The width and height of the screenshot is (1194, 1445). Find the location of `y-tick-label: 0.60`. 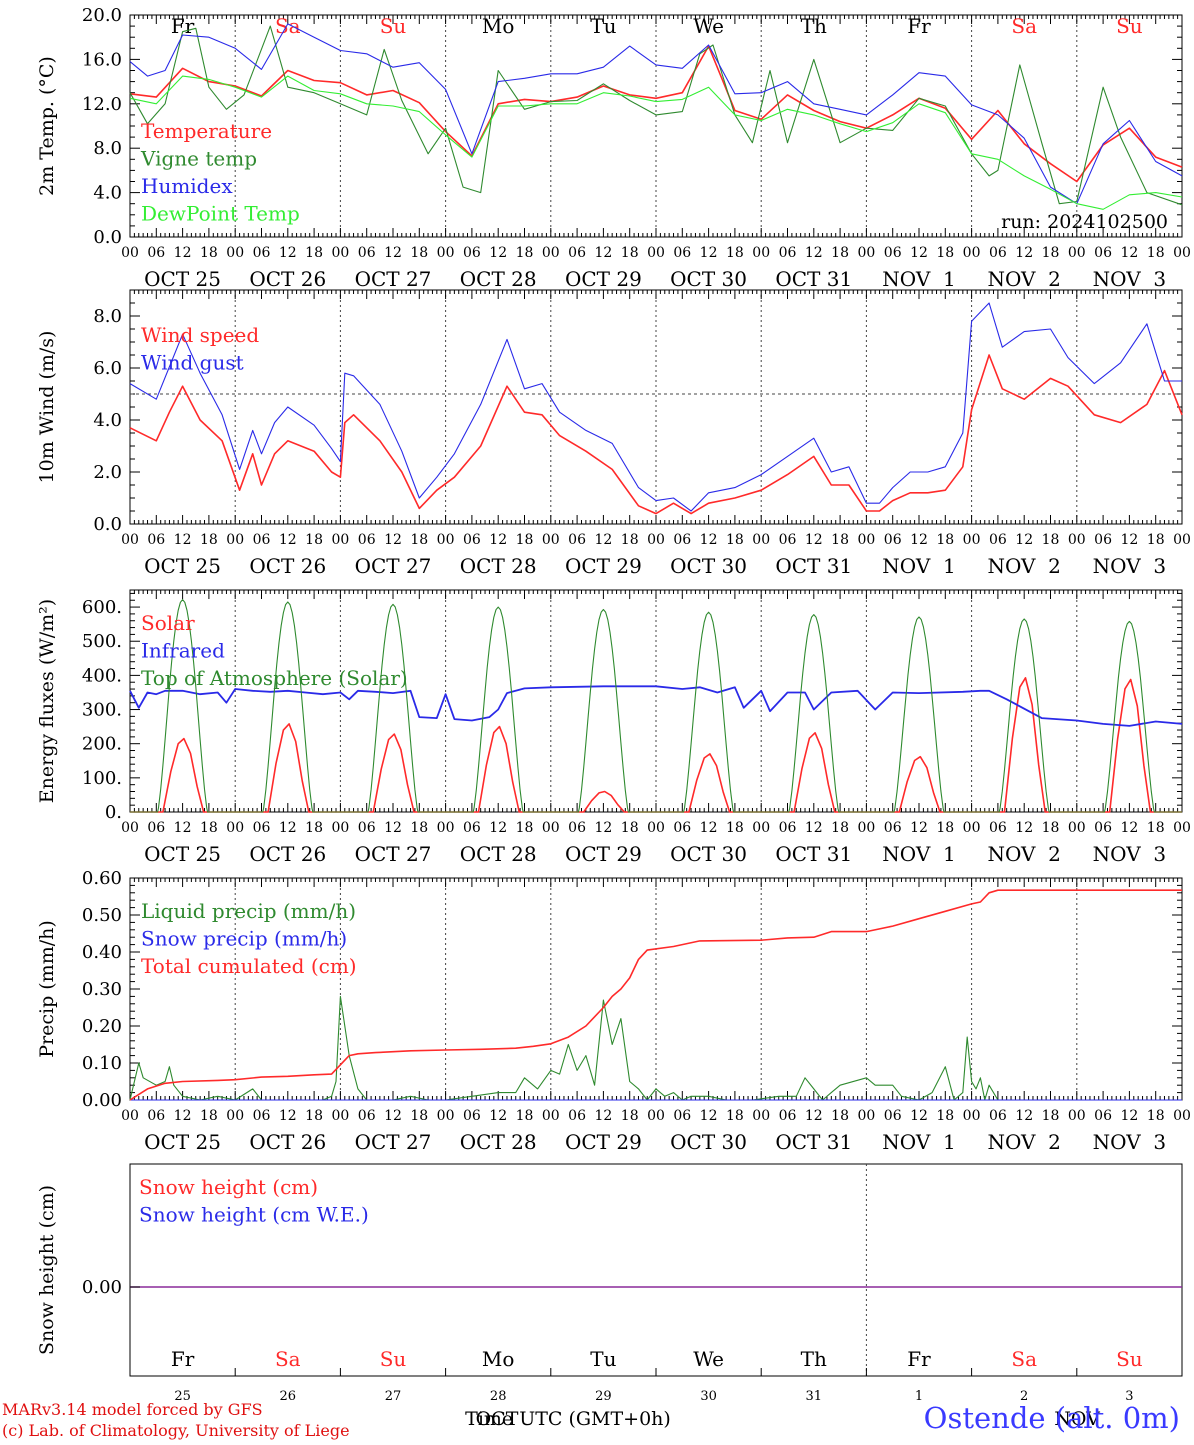

y-tick-label: 0.60 is located at coordinates (102, 878).